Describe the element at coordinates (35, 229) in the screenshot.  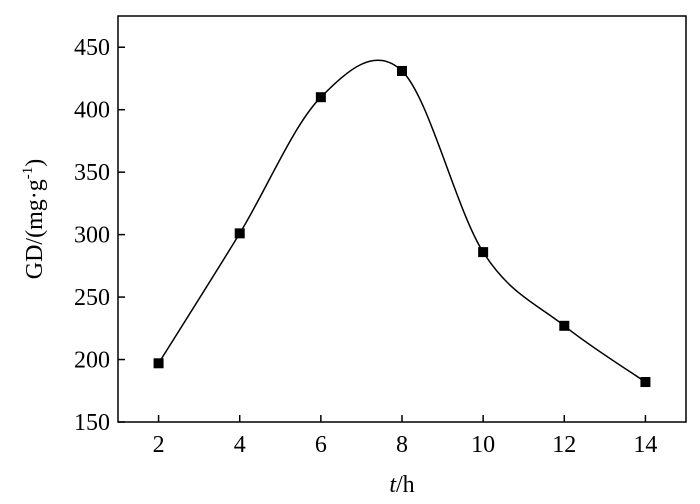
I see `y-label-part: GD/(mg·g` at that location.